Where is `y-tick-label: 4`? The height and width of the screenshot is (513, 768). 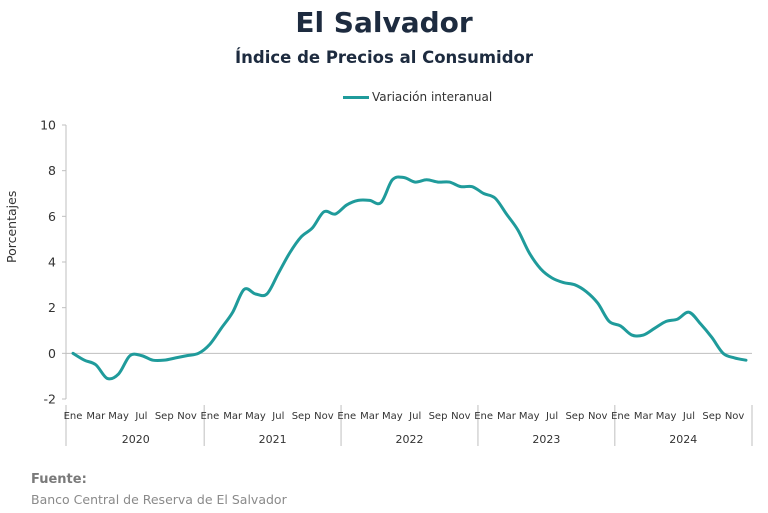
y-tick-label: 4 is located at coordinates (52, 262).